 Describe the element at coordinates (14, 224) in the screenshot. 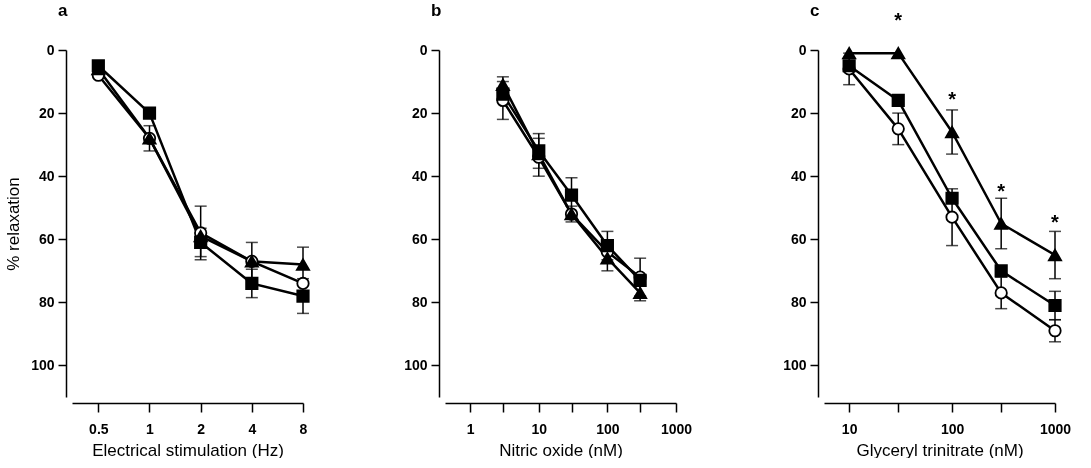

I see `y-axis-title: % relaxation` at that location.